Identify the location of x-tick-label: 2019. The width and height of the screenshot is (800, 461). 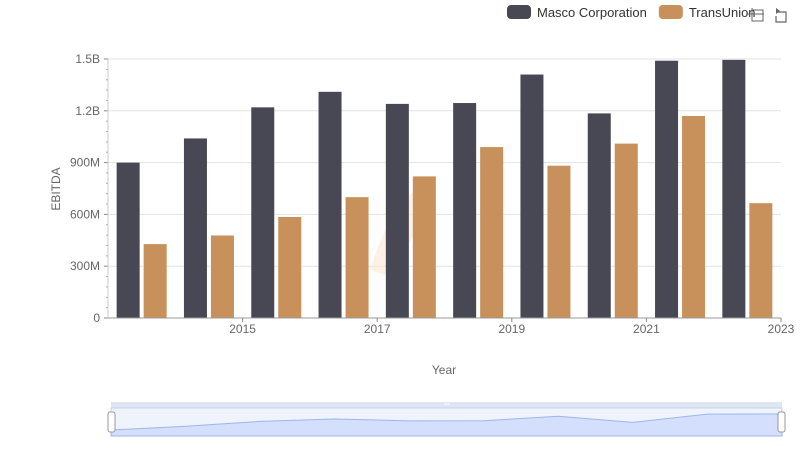
(511, 329).